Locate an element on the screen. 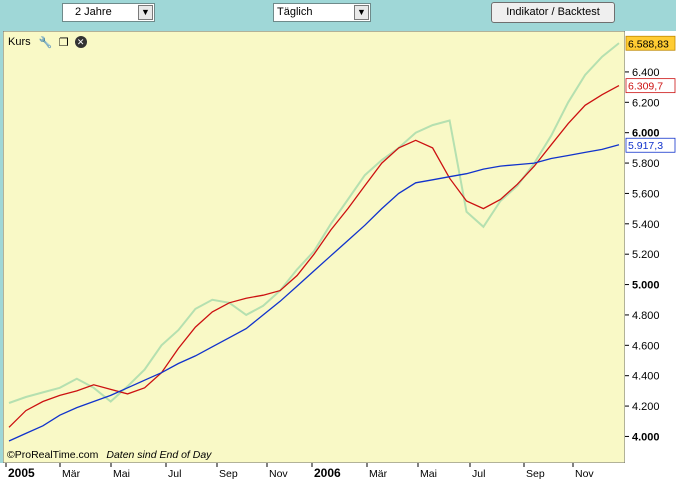  y-tick-label: 5.200 is located at coordinates (646, 255).